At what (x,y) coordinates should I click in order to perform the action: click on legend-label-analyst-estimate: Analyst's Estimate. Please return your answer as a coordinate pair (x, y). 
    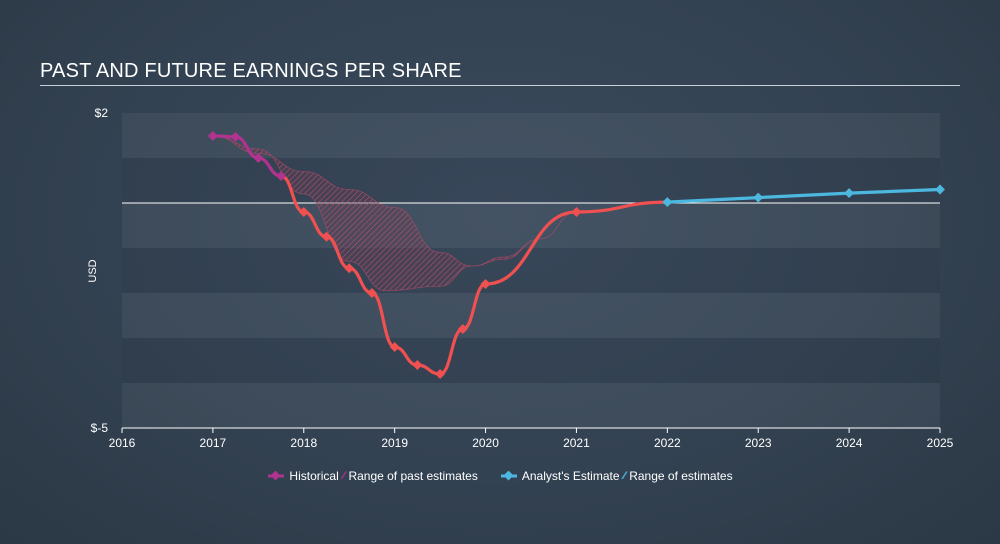
    Looking at the image, I should click on (570, 476).